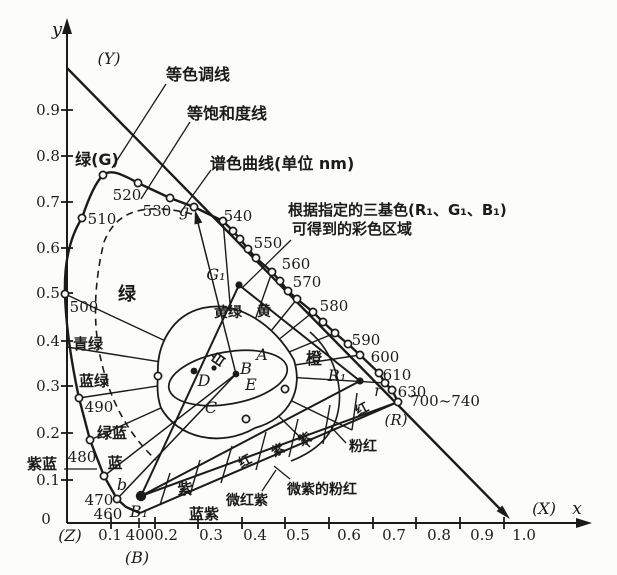  What do you see at coordinates (245, 368) in the screenshot?
I see `point-label-B: B` at bounding box center [245, 368].